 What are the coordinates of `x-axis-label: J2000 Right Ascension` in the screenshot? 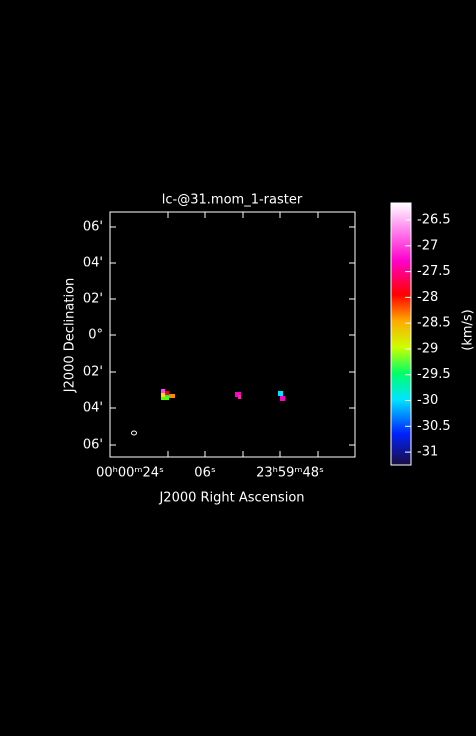 It's located at (231, 498).